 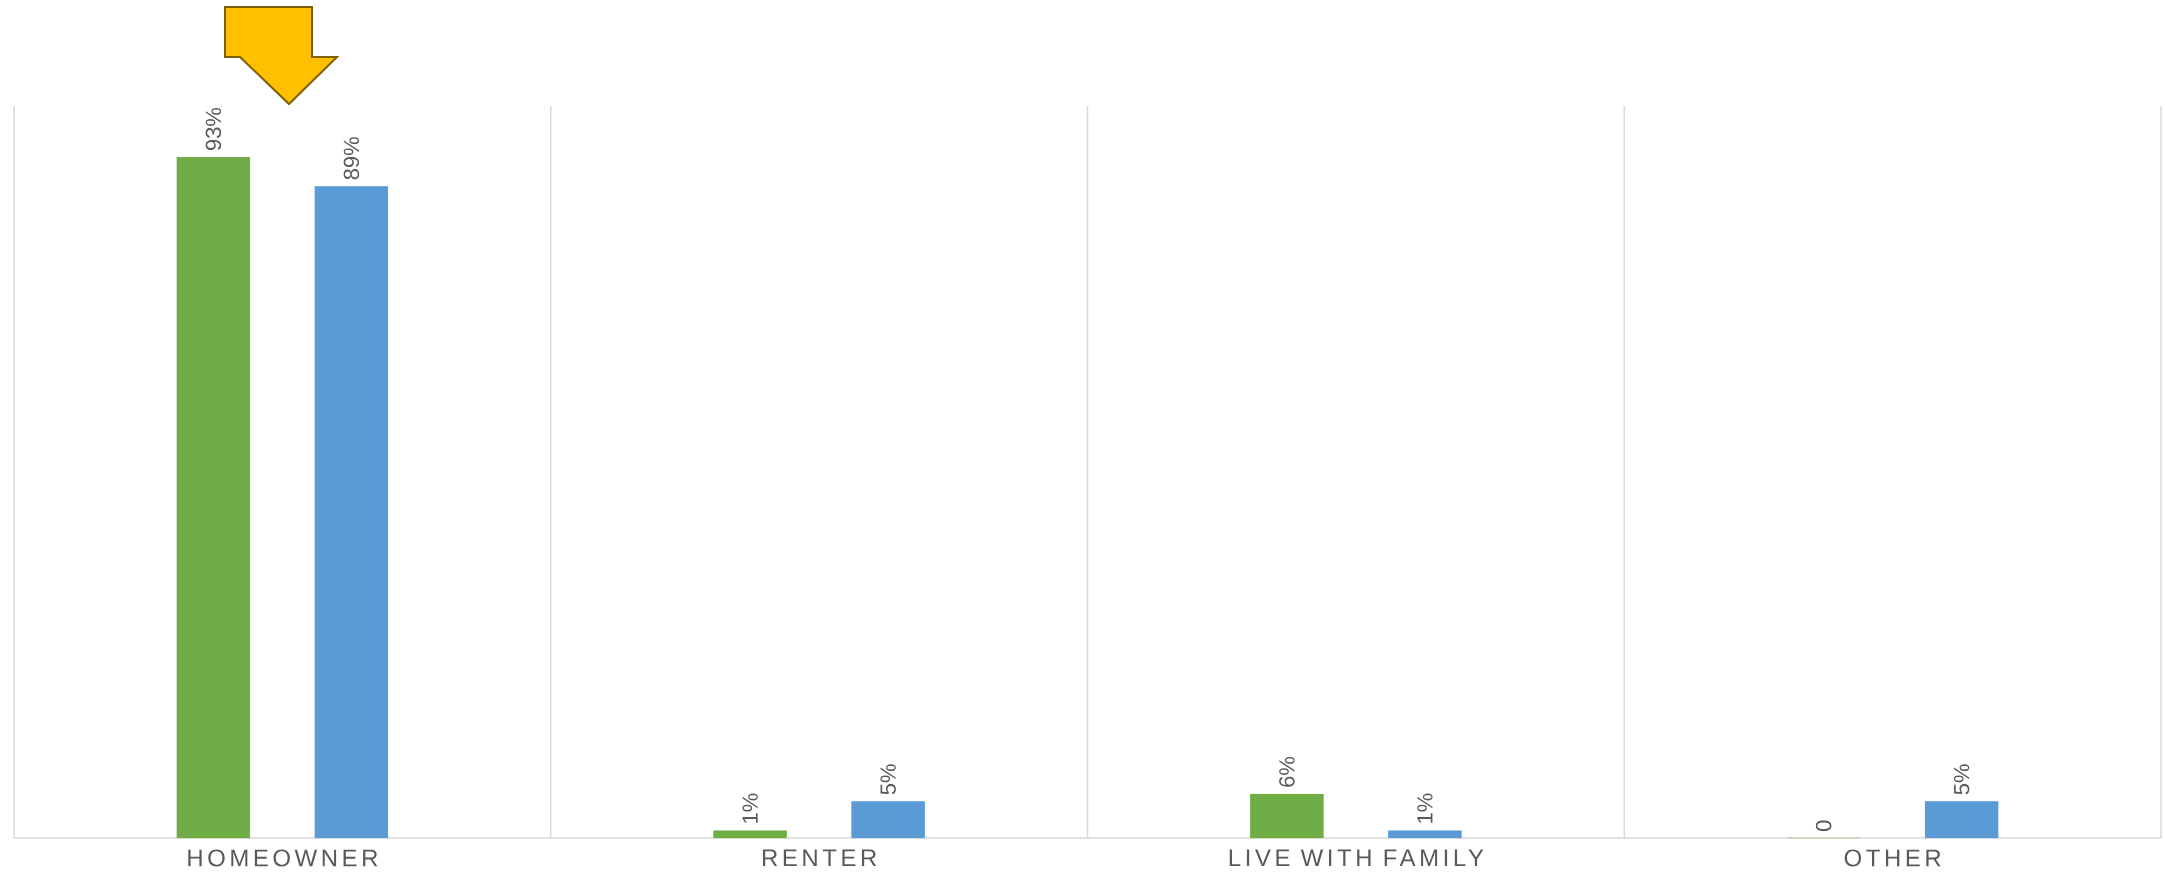 I want to click on data-label: 0, so click(x=1823, y=825).